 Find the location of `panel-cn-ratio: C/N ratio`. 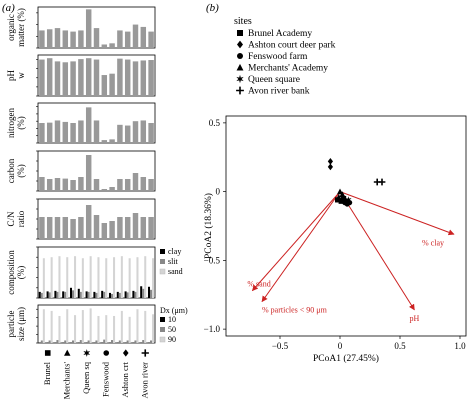

panel-cn-ratio: C/N ratio is located at coordinates (81, 219).